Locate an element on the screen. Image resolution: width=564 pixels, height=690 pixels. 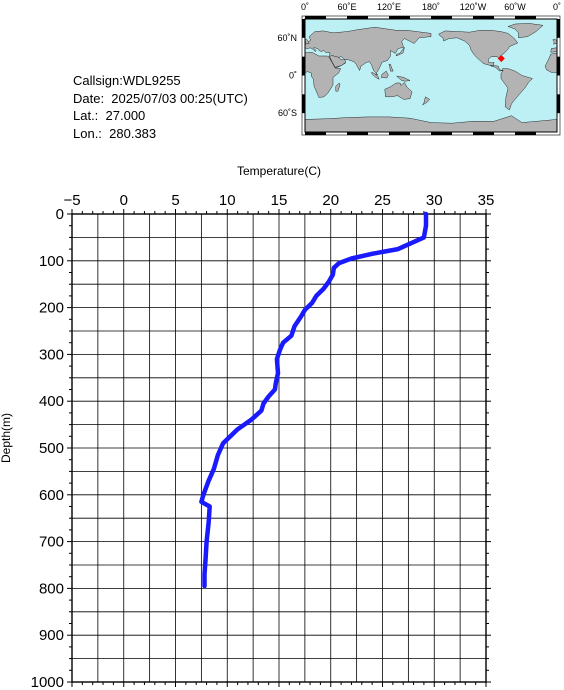
land-sumatra is located at coordinates (375, 76).